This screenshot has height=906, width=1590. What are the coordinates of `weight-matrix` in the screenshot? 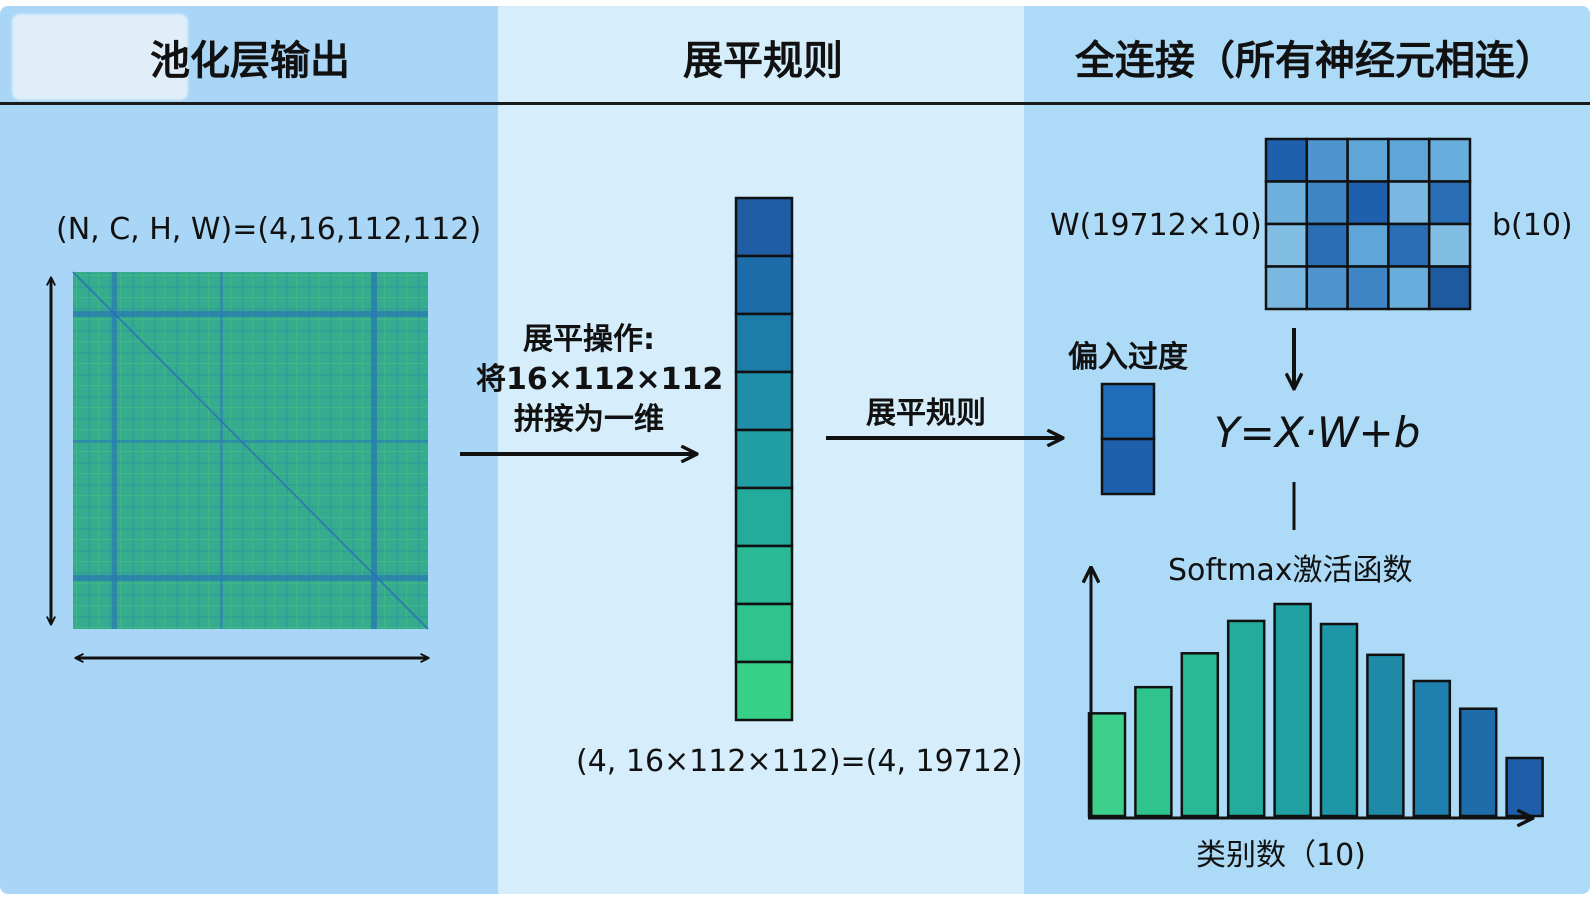 It's located at (1368, 224).